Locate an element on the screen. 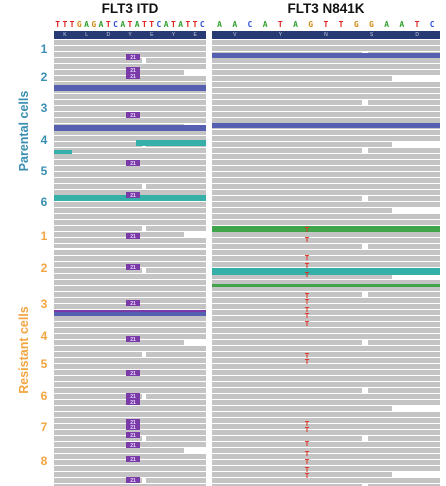 The height and width of the screenshot is (486, 446). resistant-sample-number: 3 is located at coordinates (44, 304).